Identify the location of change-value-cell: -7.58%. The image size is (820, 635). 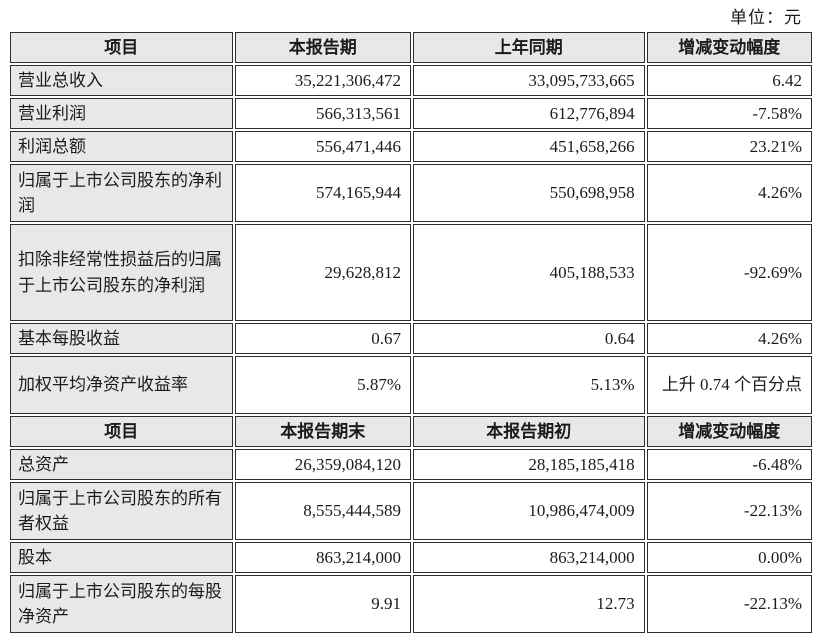
(729, 113).